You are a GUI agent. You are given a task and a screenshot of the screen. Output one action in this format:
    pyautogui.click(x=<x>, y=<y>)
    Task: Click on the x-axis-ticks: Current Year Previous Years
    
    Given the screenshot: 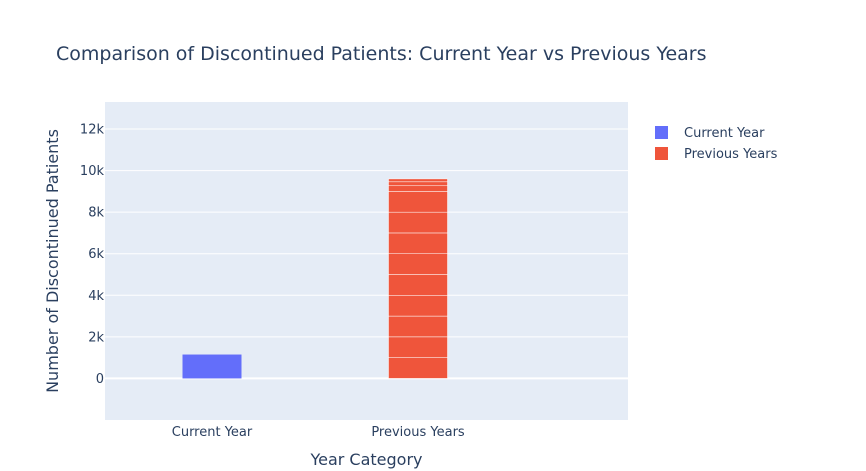 What is the action you would take?
    pyautogui.click(x=318, y=432)
    